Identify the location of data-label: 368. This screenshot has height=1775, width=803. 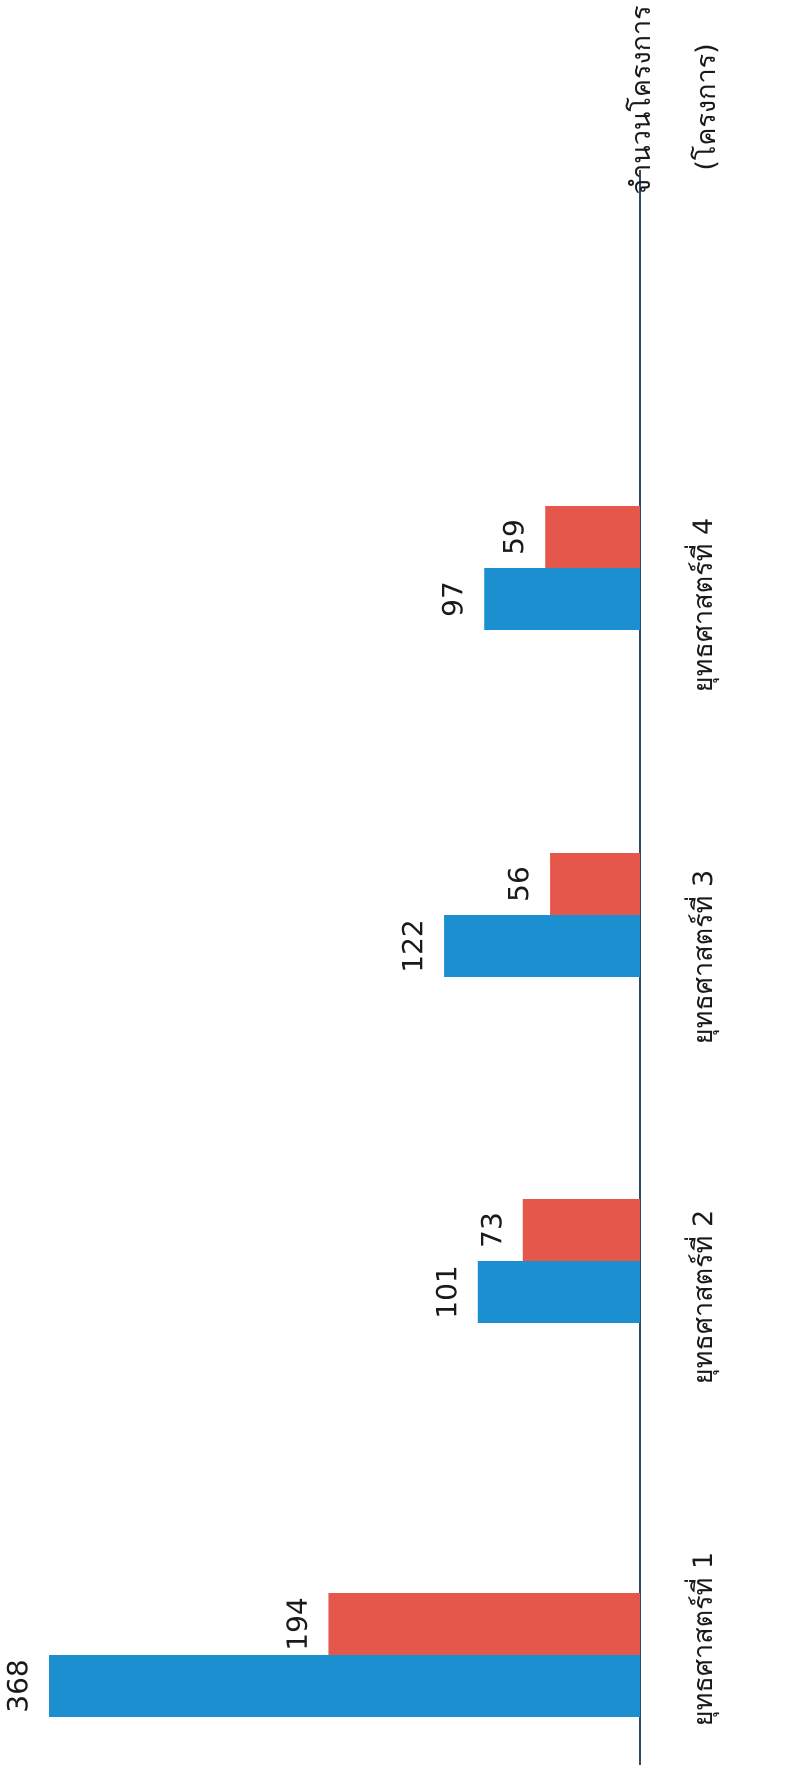
(17, 1685).